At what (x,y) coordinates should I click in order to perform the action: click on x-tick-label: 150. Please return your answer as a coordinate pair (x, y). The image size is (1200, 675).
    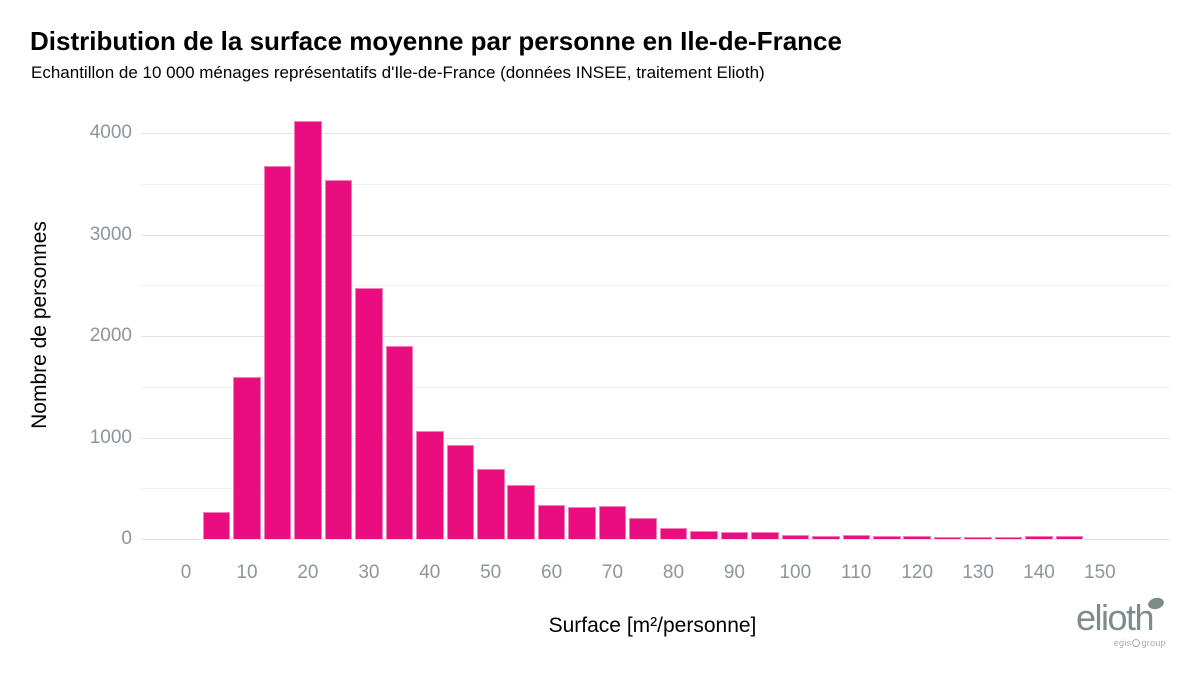
    Looking at the image, I should click on (1100, 572).